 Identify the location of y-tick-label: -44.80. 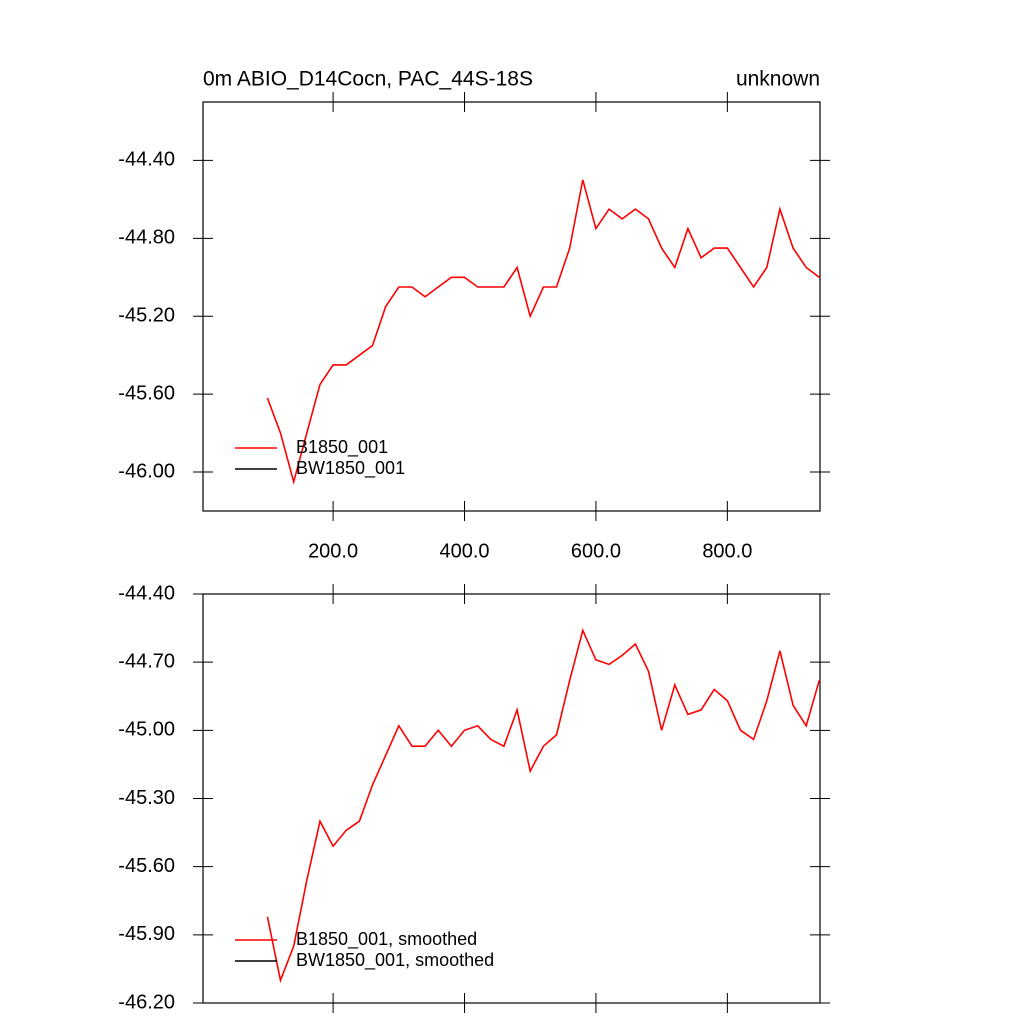
(146, 238).